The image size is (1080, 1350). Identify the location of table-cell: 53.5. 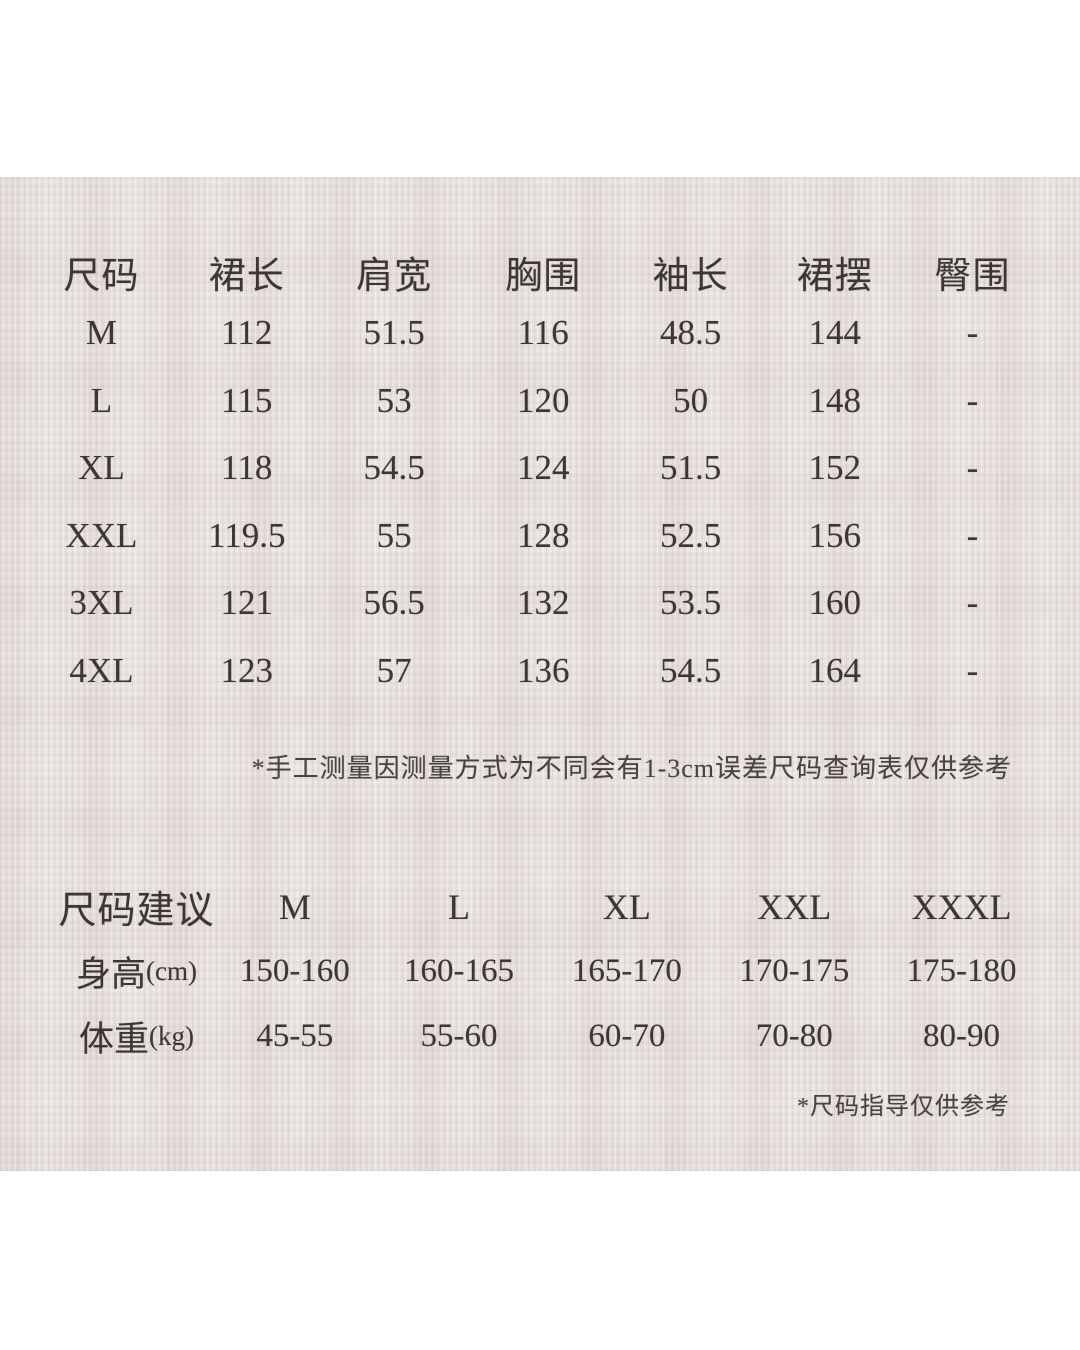
(690, 603).